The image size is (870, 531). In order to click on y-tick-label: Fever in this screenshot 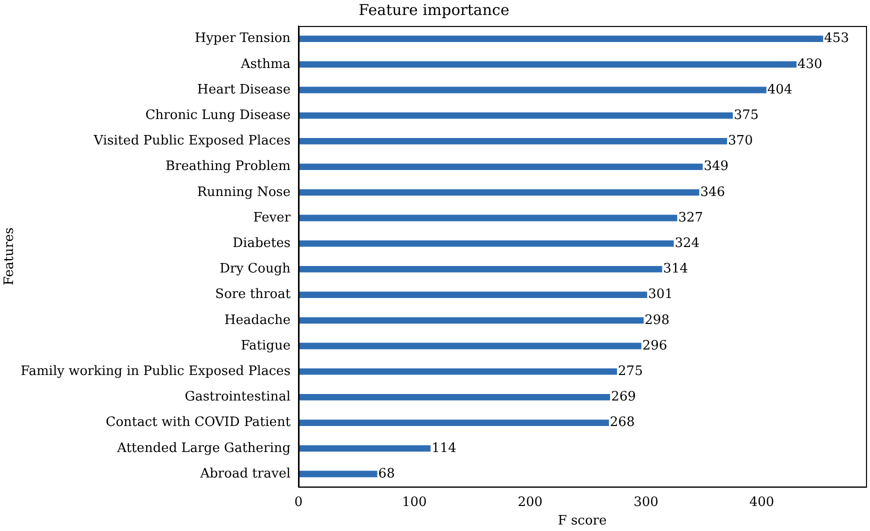, I will do `click(272, 218)`.